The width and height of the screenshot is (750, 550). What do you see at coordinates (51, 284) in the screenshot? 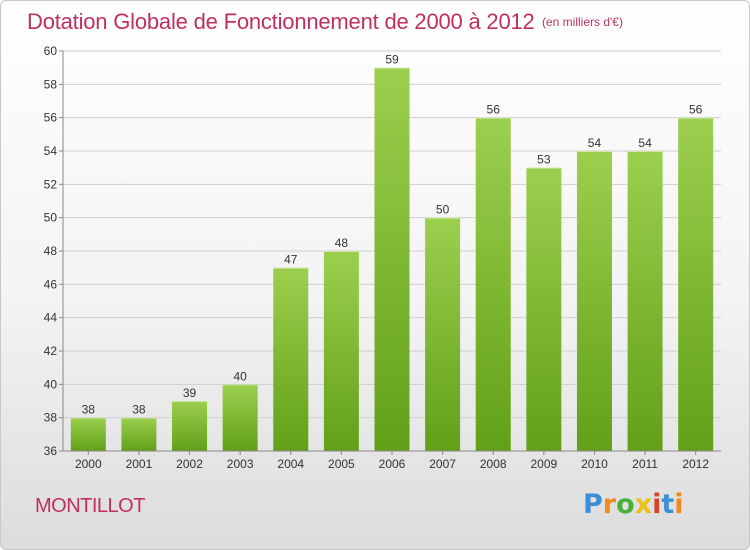
I see `y-tick-label: 46` at bounding box center [51, 284].